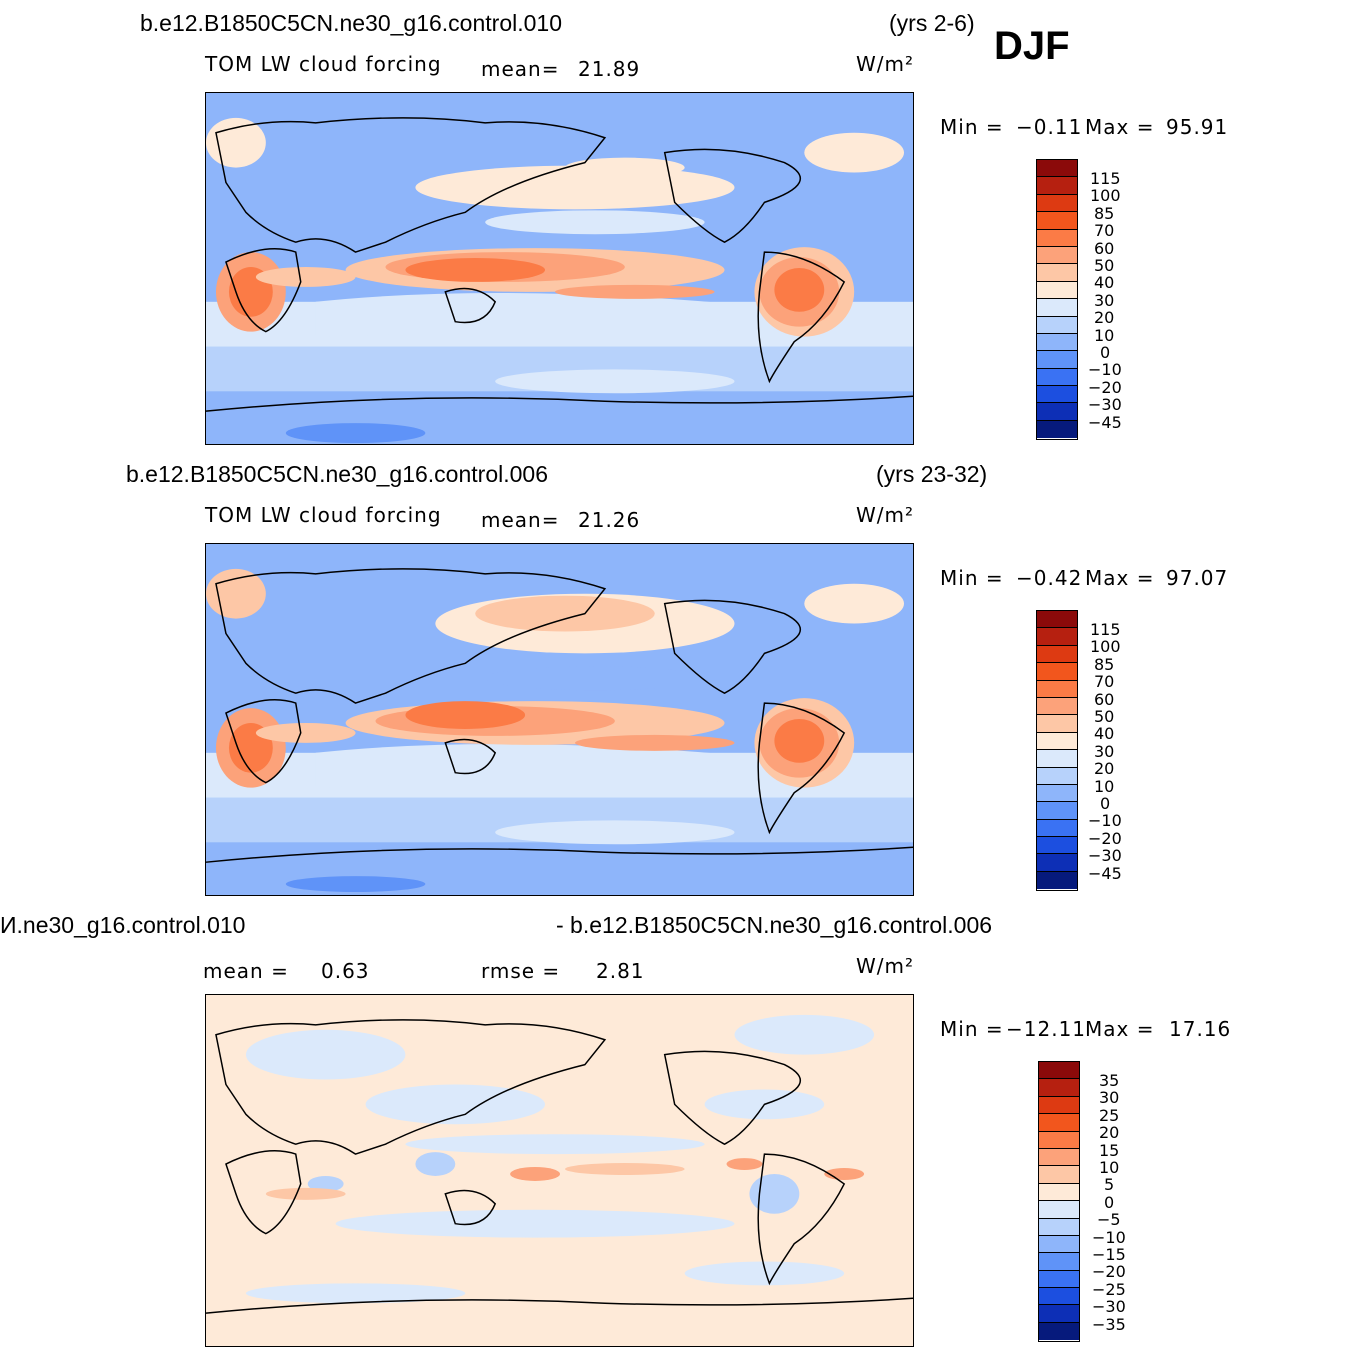 The height and width of the screenshot is (1363, 1364). I want to click on panel-1-colorbar, so click(1057, 299).